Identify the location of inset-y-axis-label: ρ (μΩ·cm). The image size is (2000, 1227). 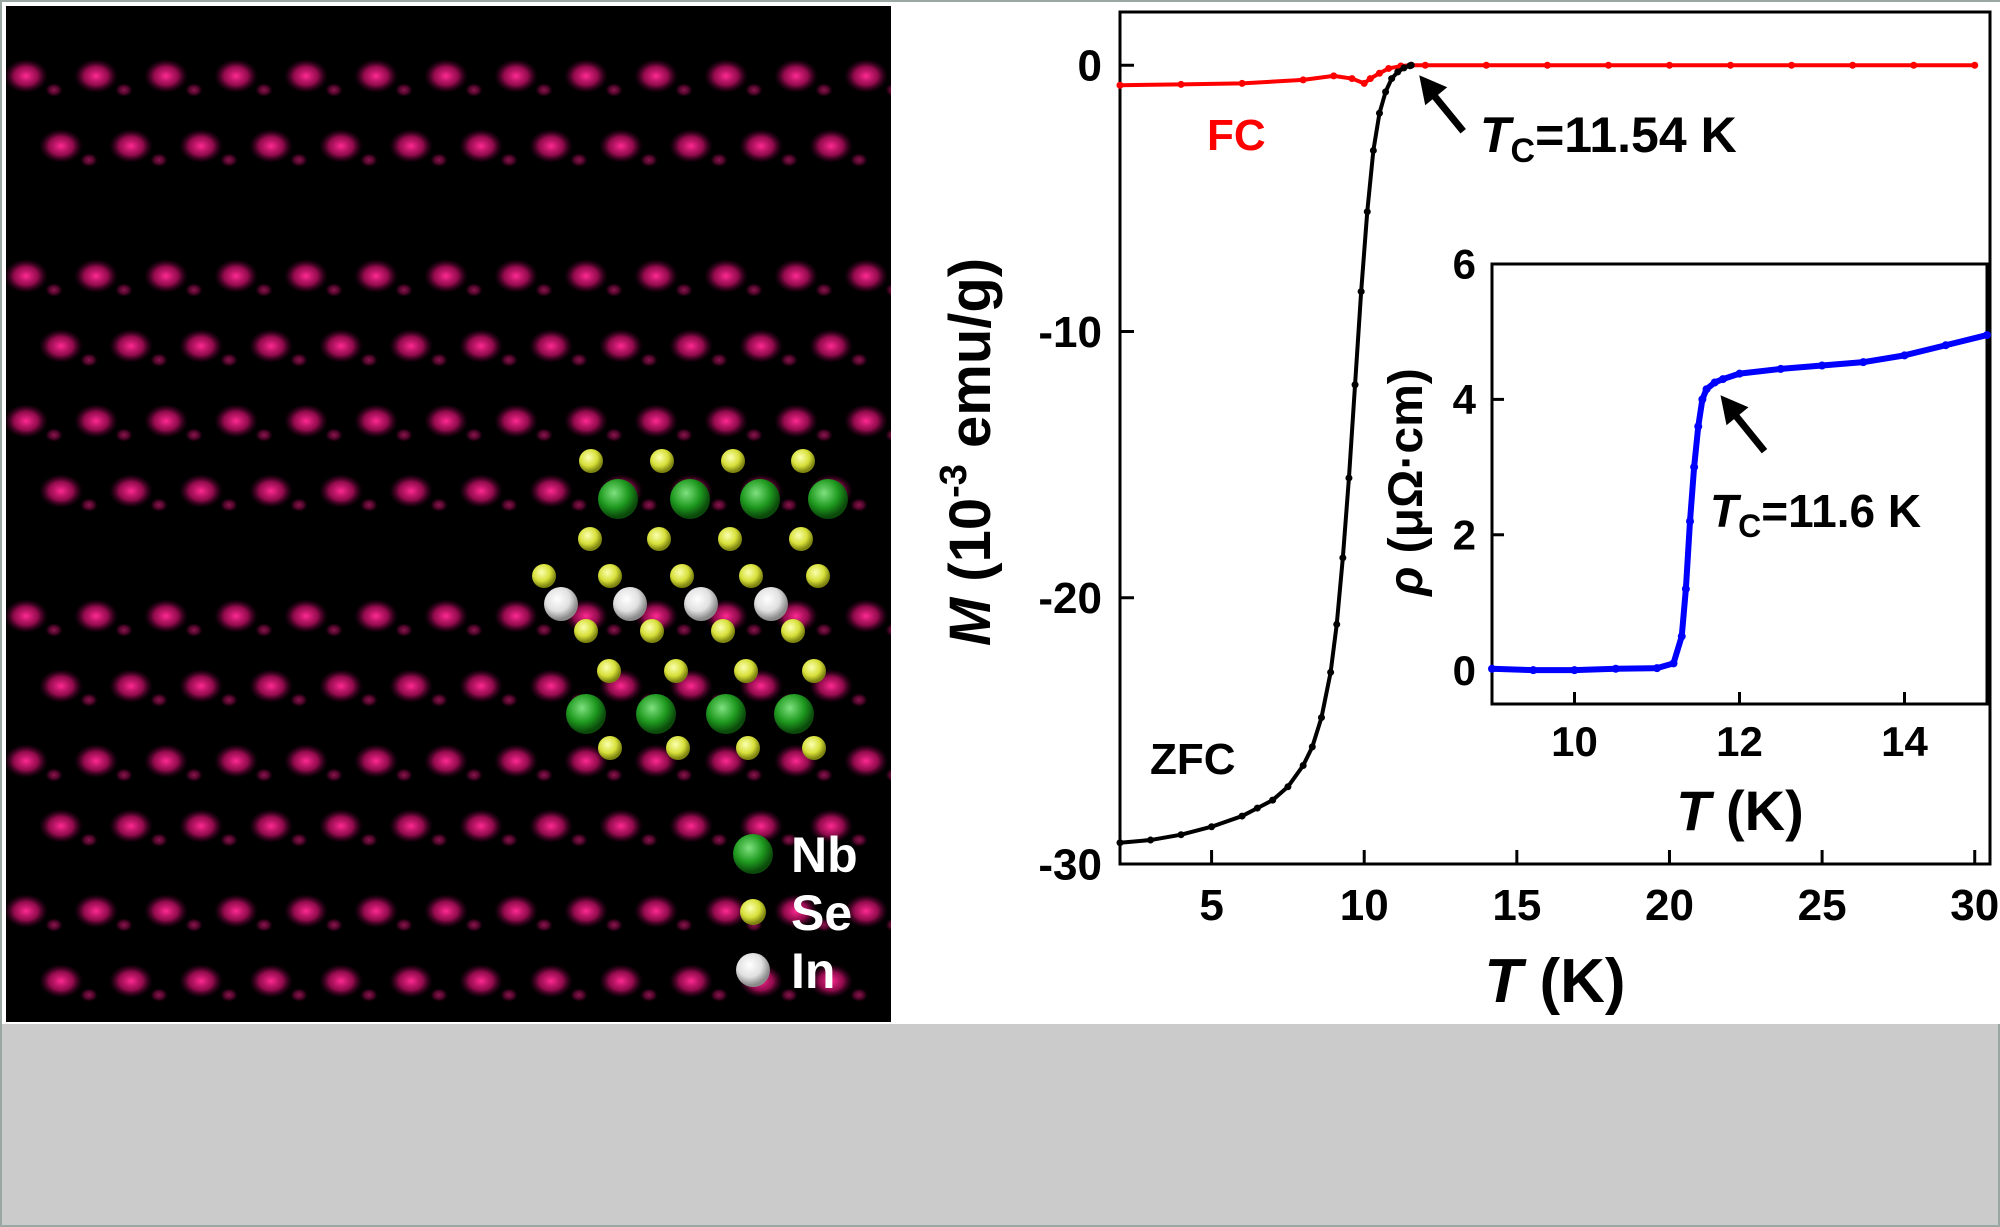
(1406, 483).